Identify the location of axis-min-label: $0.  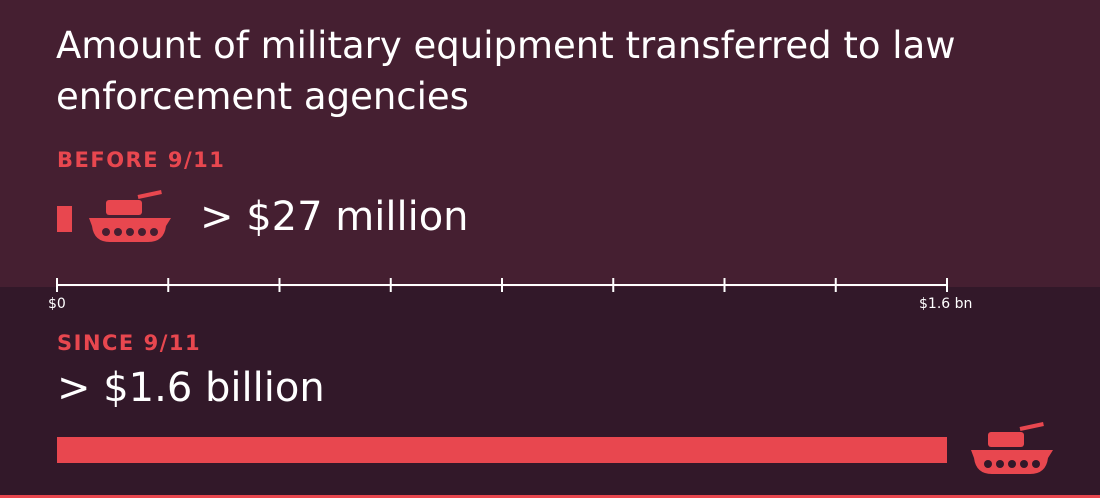
(57, 304).